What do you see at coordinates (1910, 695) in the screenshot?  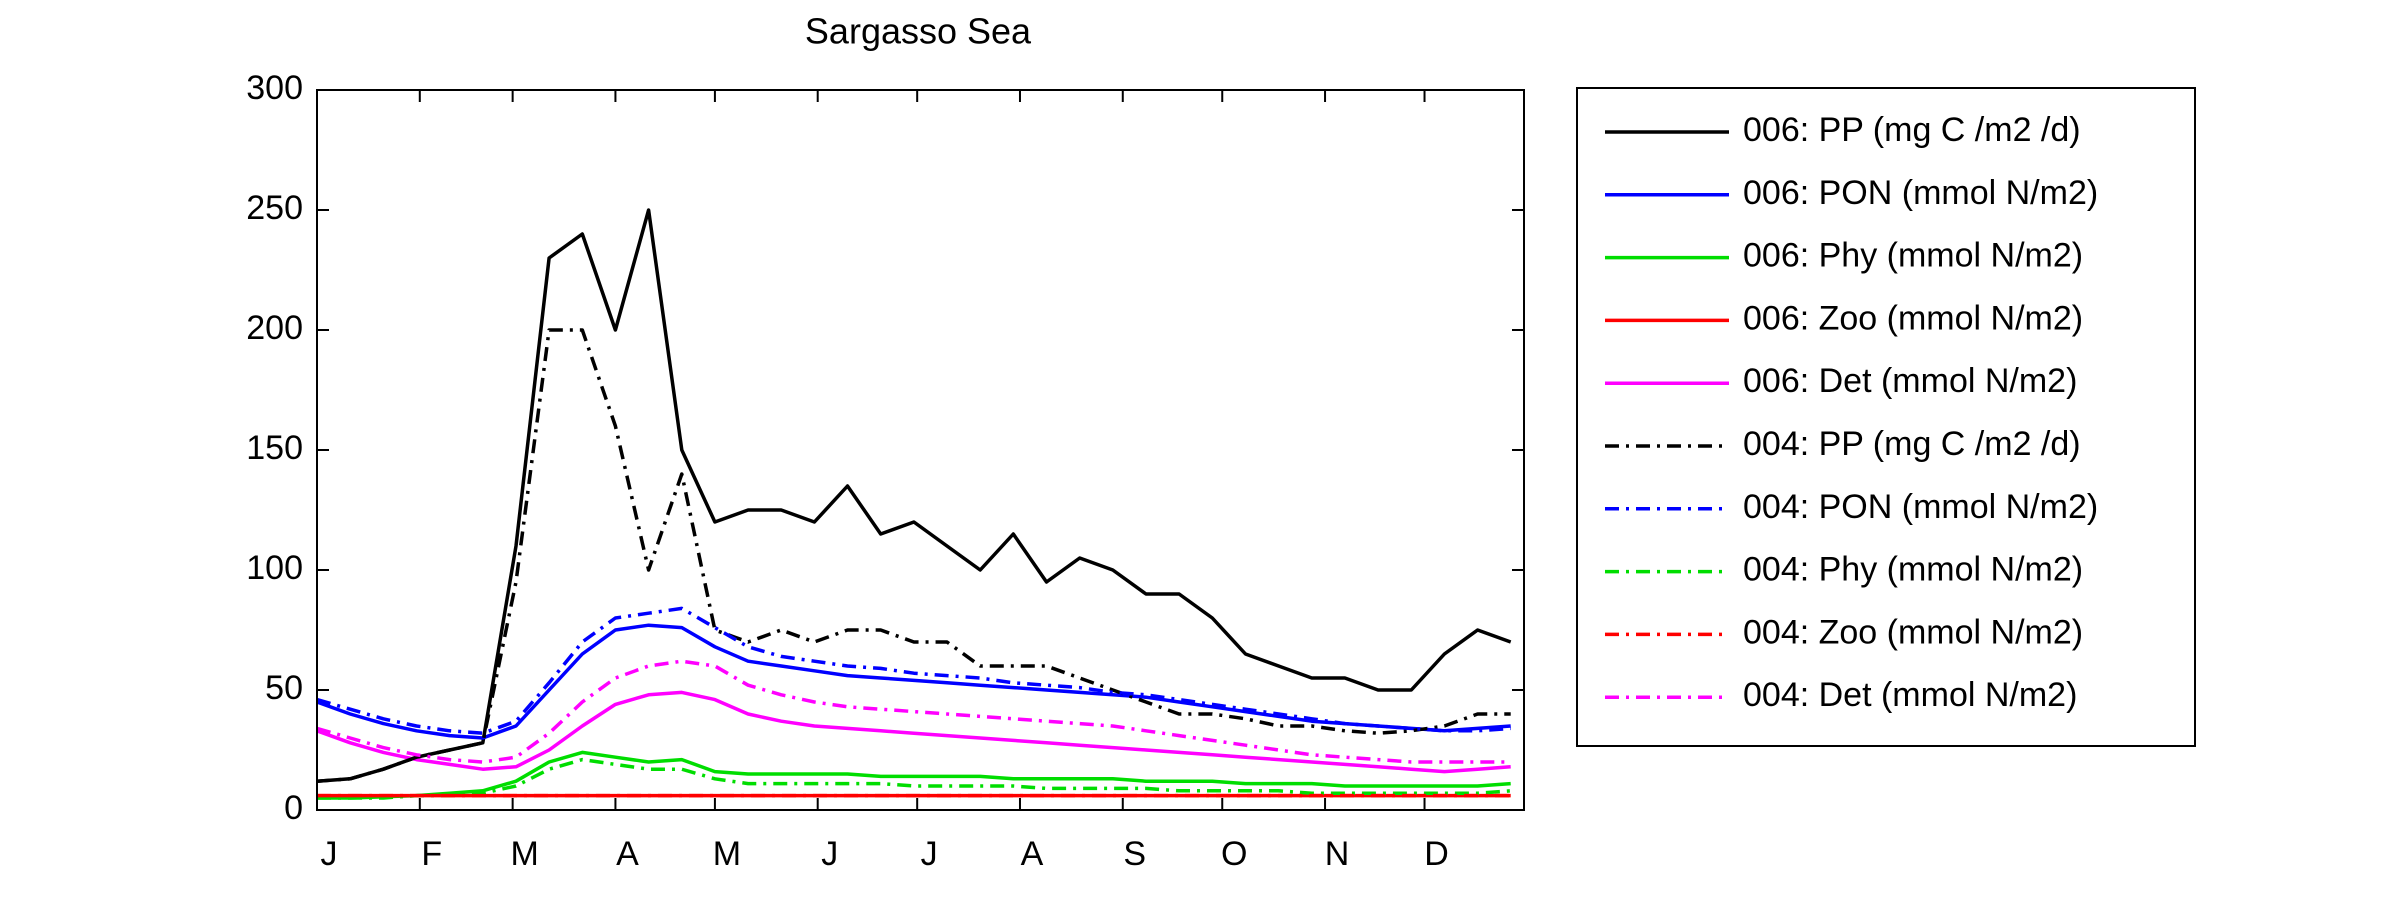 I see `legend-label: 004: Det (mmol N/m2)` at bounding box center [1910, 695].